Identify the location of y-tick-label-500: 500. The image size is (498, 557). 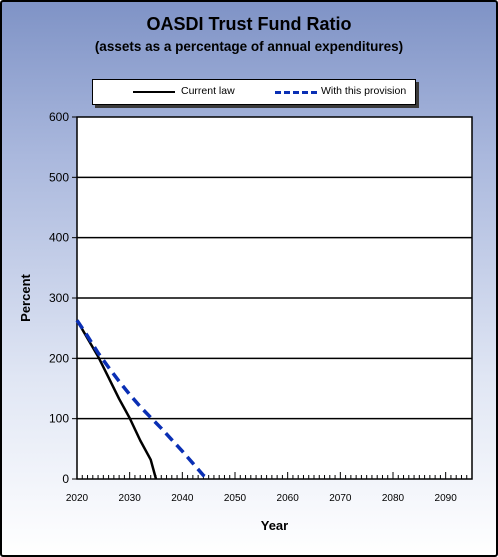
(59, 177).